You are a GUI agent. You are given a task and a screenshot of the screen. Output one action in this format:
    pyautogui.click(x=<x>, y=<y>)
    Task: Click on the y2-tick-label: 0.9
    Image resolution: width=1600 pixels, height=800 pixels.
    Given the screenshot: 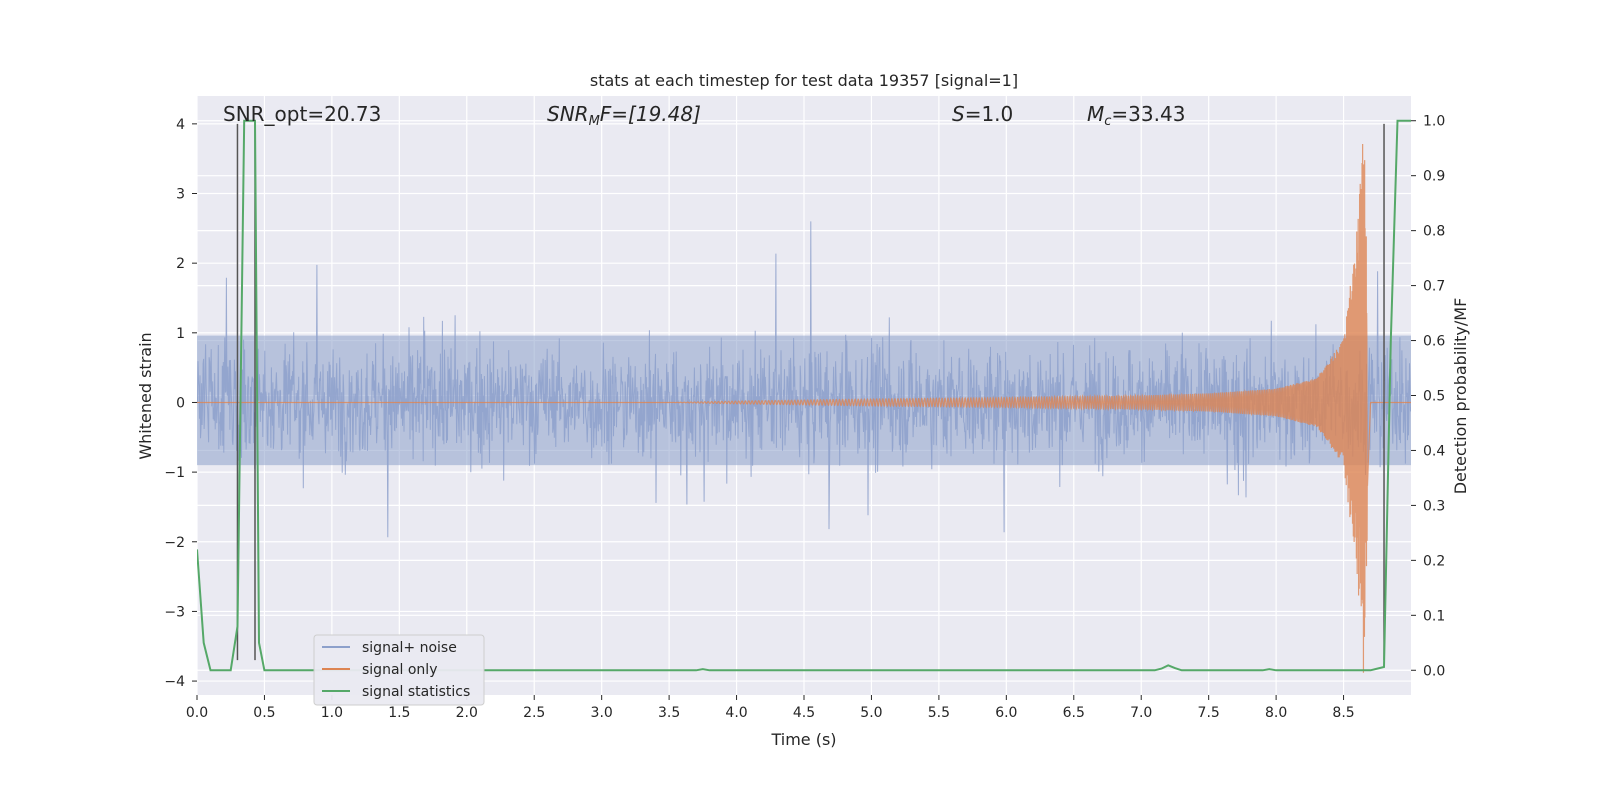 What is the action you would take?
    pyautogui.click(x=1434, y=177)
    